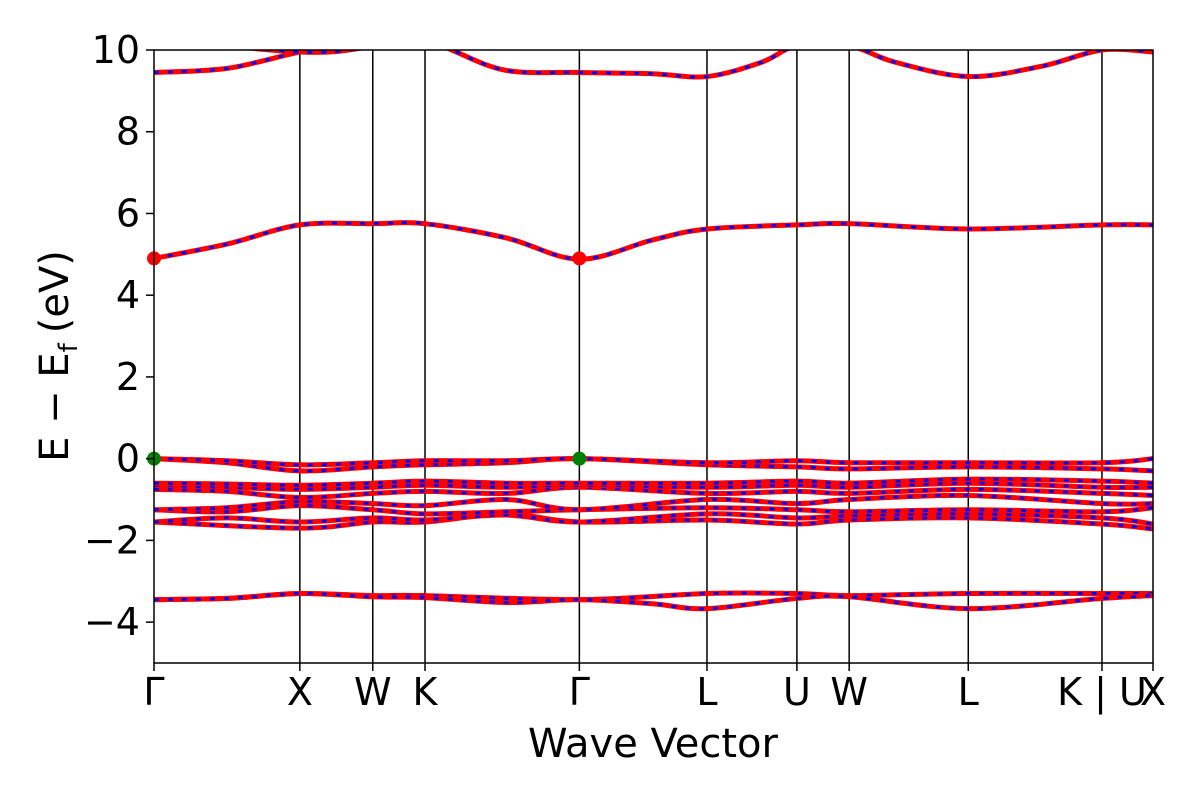  What do you see at coordinates (579, 258) in the screenshot?
I see `cbm-marker` at bounding box center [579, 258].